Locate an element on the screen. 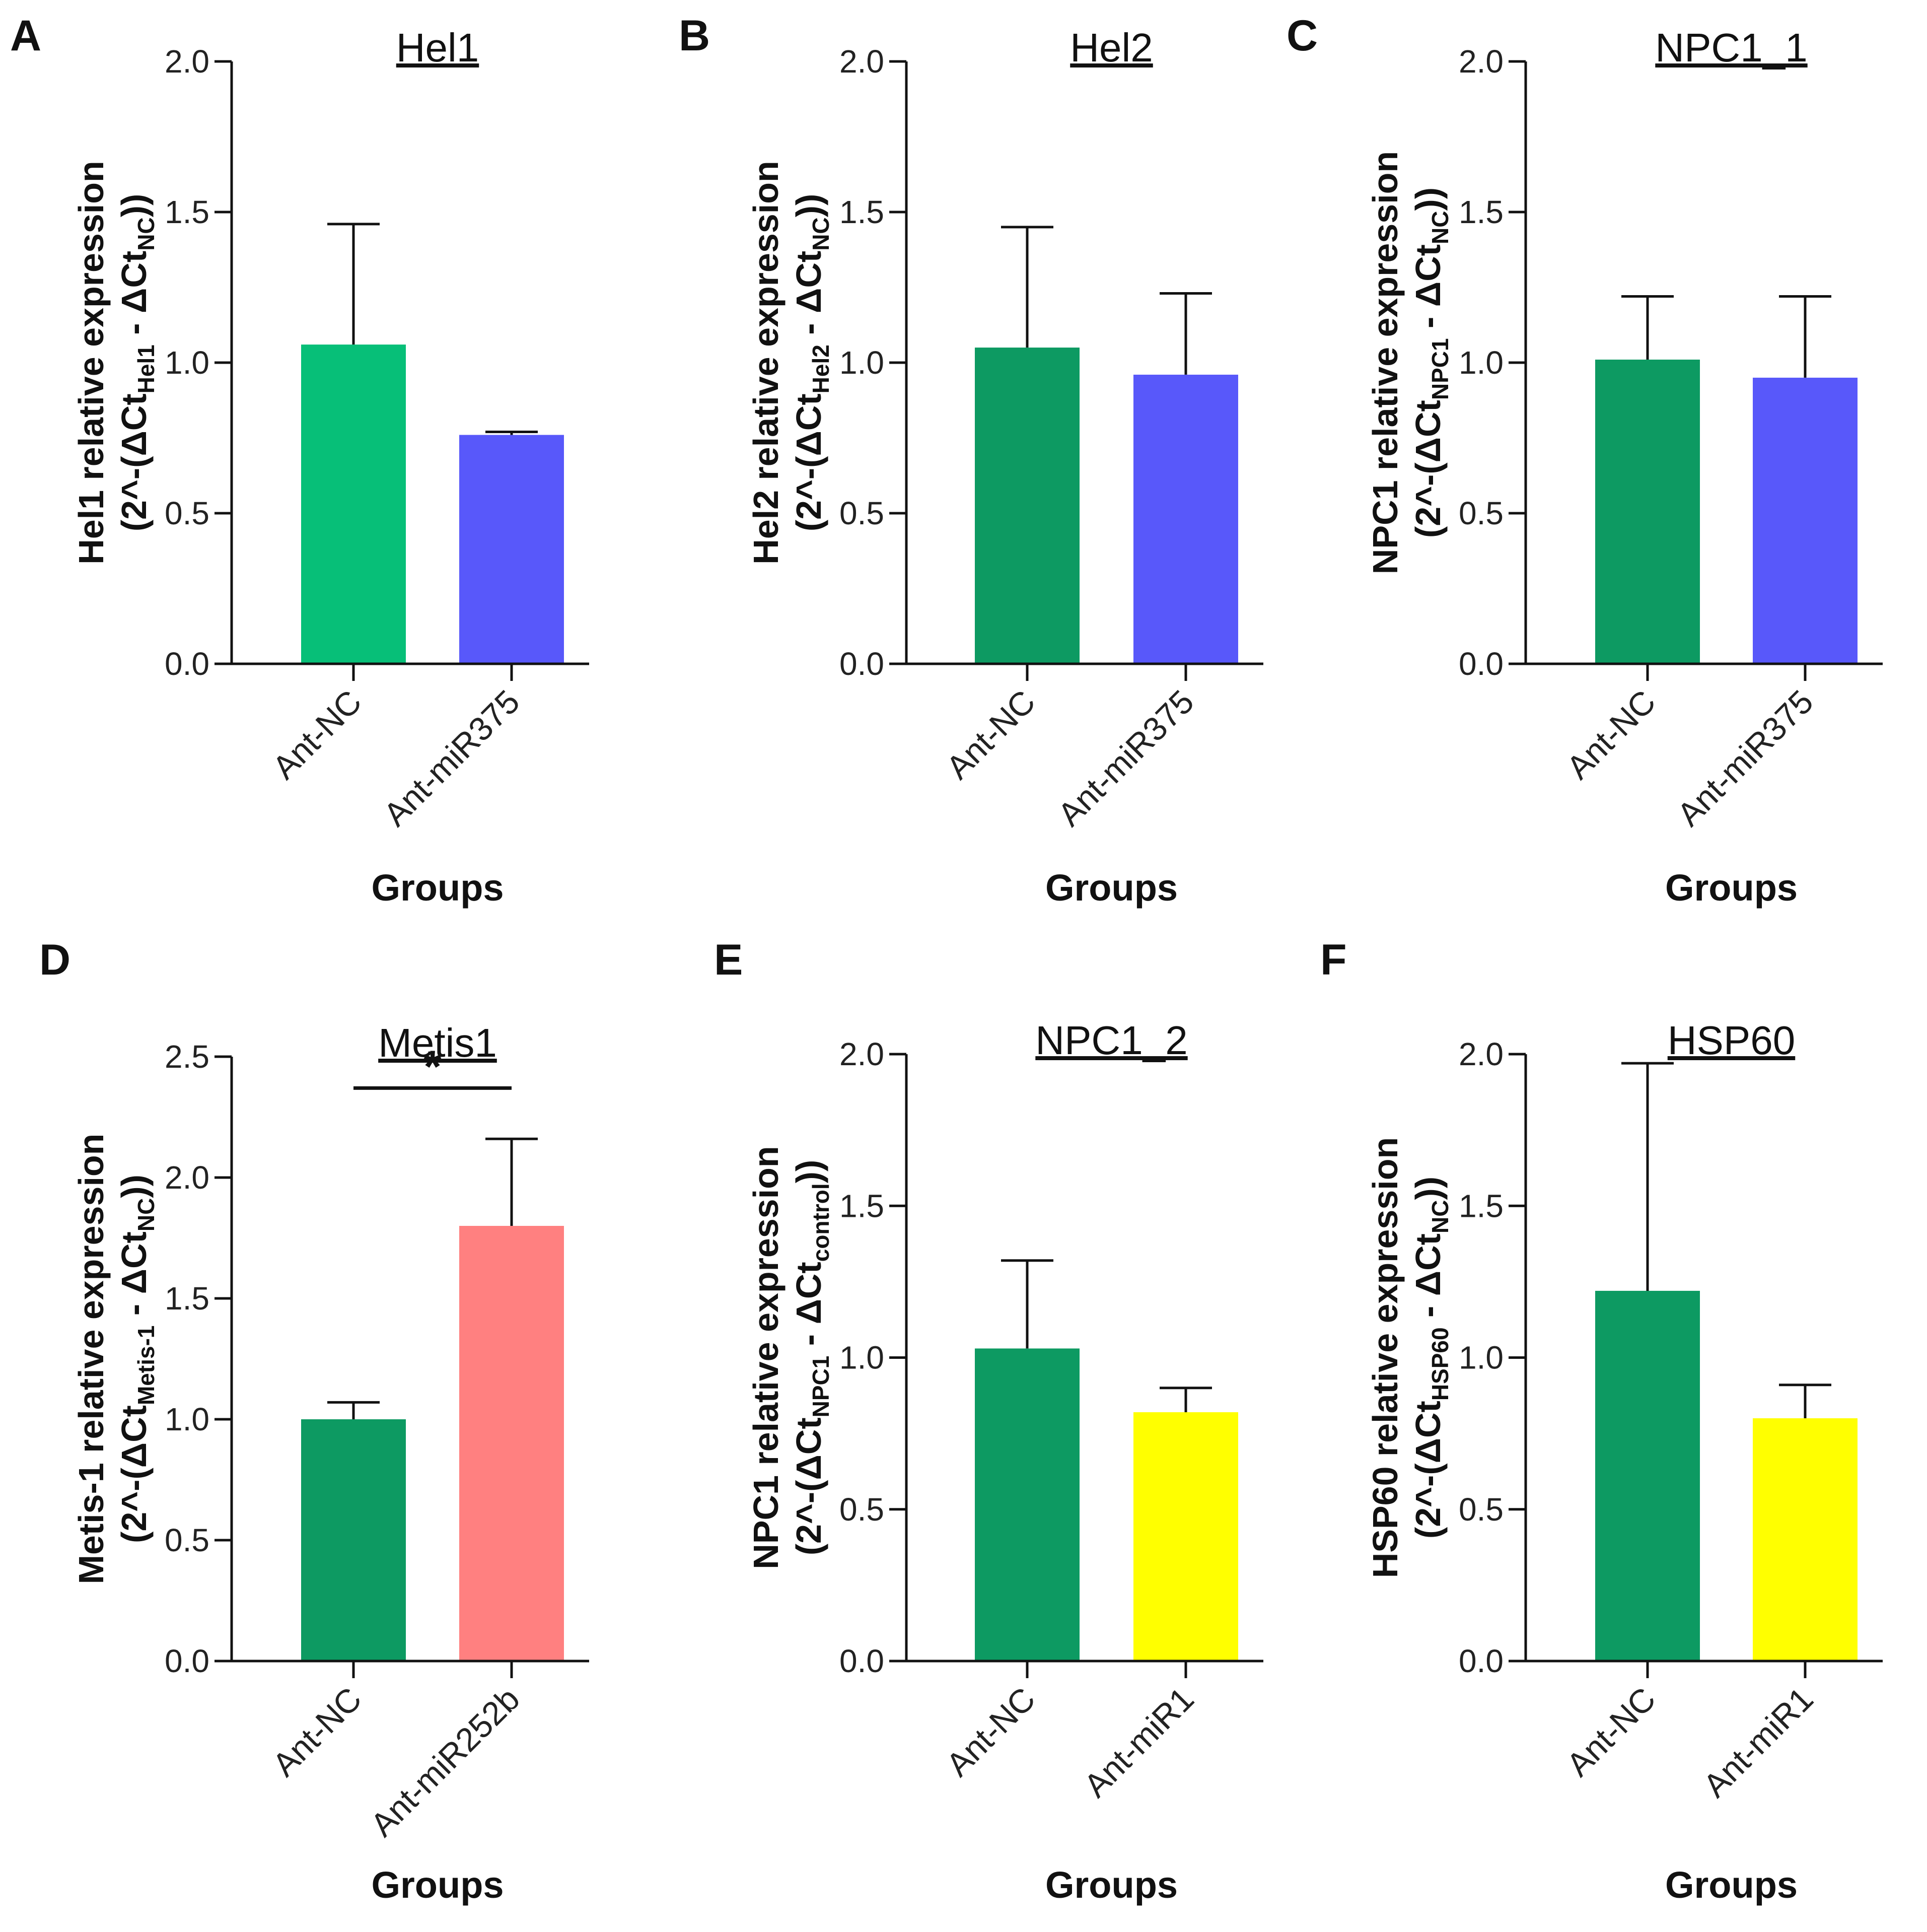 This screenshot has height=1932, width=1927. chart-title: Hel1 is located at coordinates (438, 47).